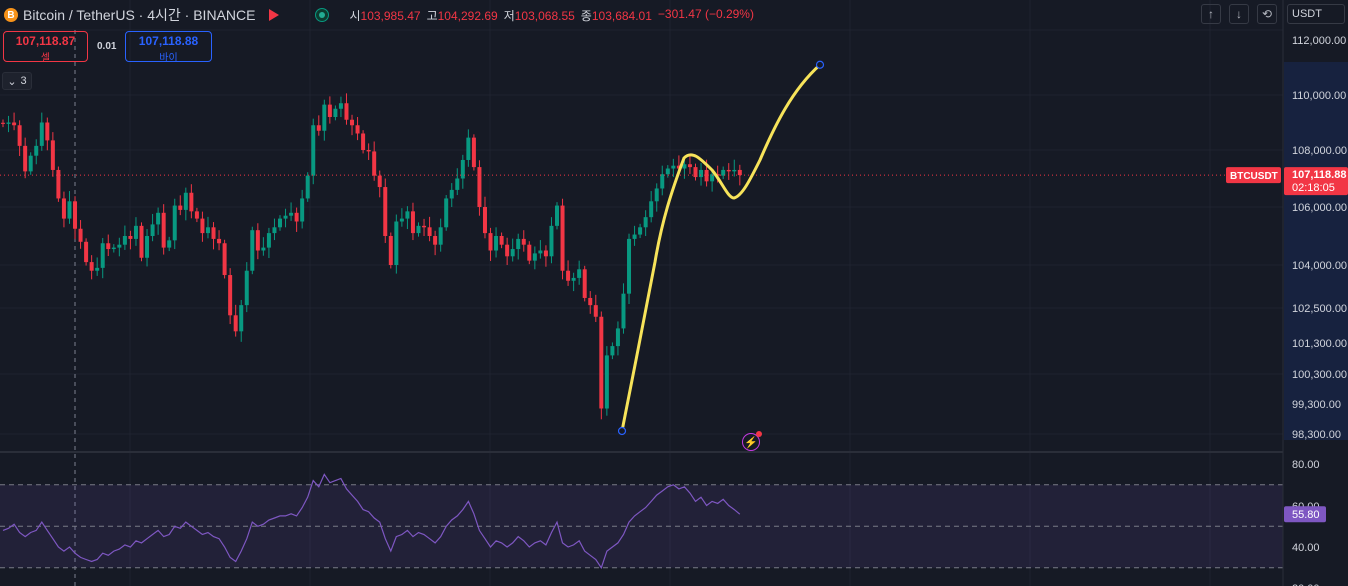  What do you see at coordinates (139, 15) in the screenshot?
I see `symbol-title: Bitcoin / TetherUS · 4시간 · BINANCE` at bounding box center [139, 15].